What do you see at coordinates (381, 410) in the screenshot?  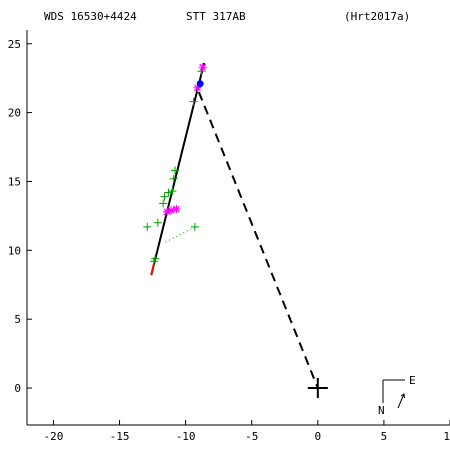 I see `compass-north-label: N` at bounding box center [381, 410].